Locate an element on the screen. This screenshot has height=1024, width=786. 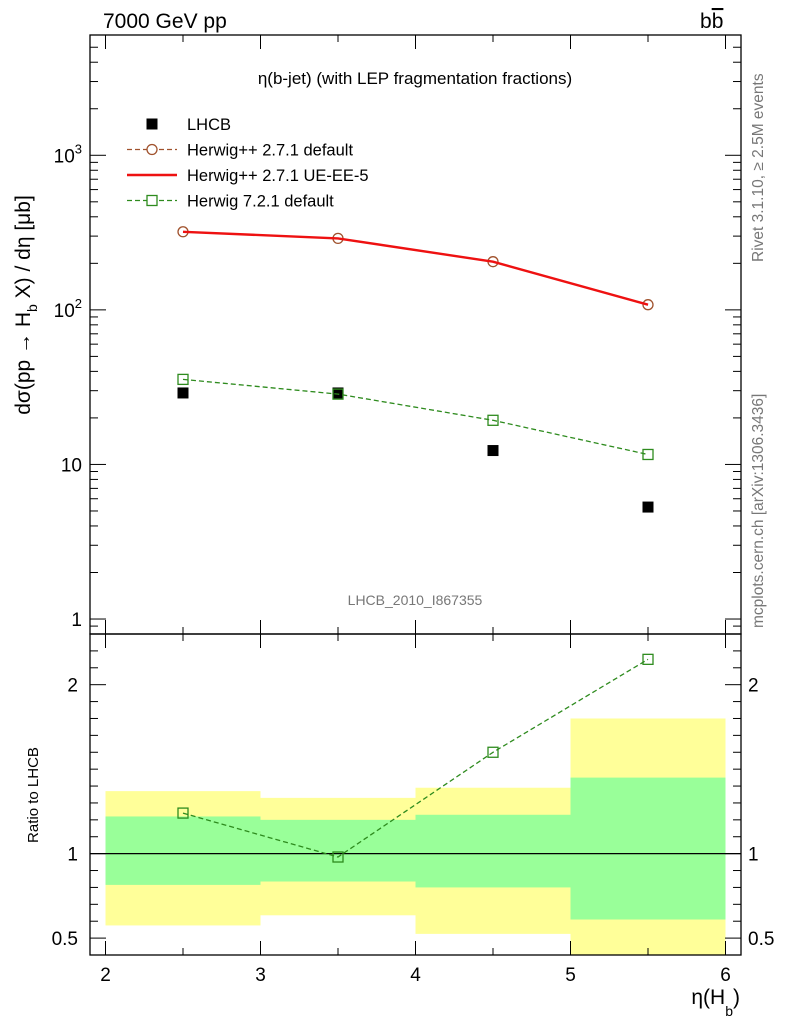
ratio-x-tick-label: 2 is located at coordinates (105, 975).